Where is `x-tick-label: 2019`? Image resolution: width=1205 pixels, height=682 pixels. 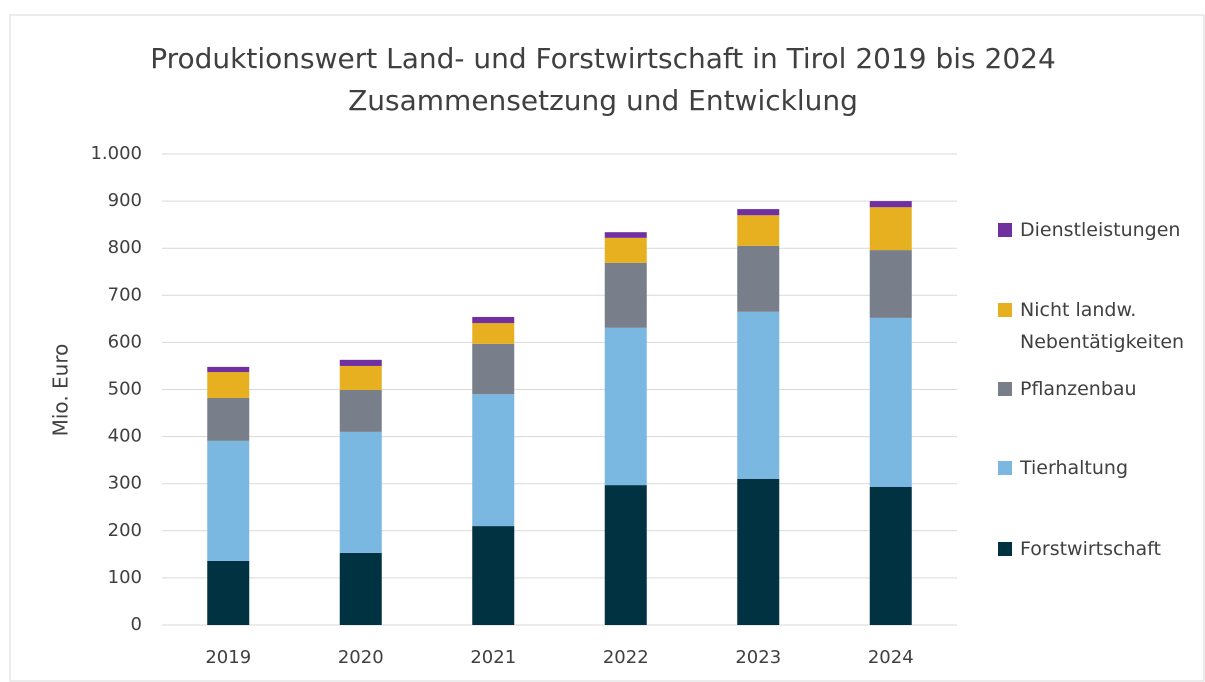 x-tick-label: 2019 is located at coordinates (228, 657).